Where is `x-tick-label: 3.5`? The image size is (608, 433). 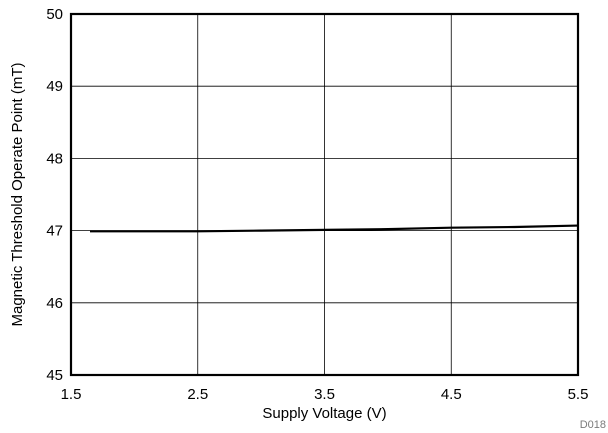
x-tick-label: 3.5 is located at coordinates (324, 394).